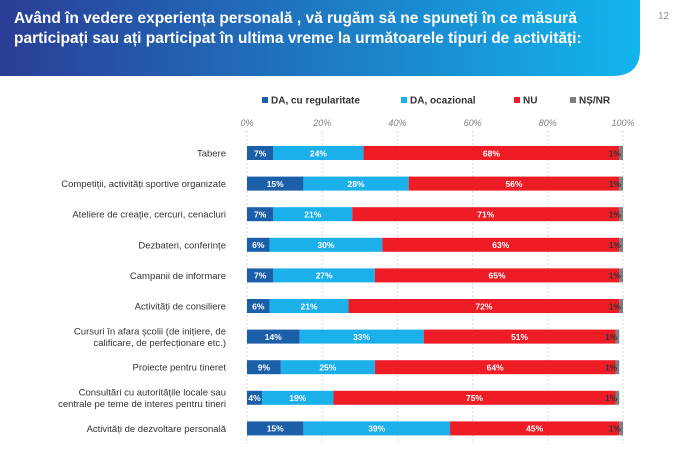 The width and height of the screenshot is (682, 464). I want to click on legend-4-swatch, so click(573, 100).